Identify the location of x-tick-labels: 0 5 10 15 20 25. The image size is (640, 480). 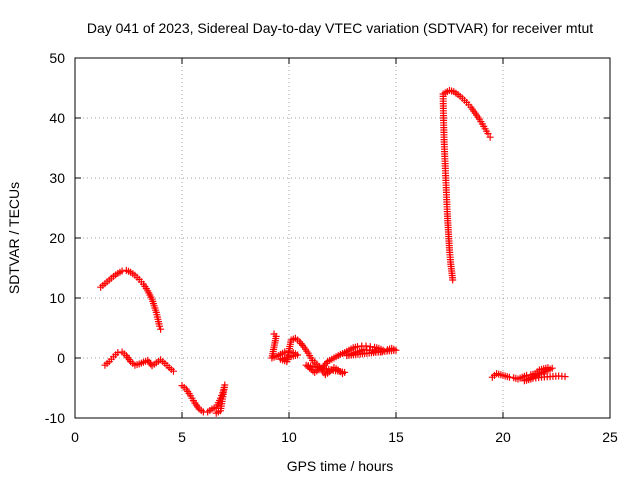
(344, 437).